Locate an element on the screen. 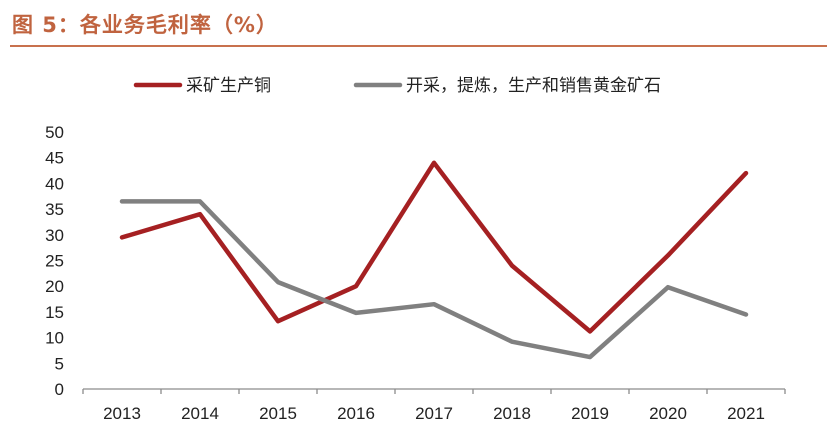 This screenshot has height=423, width=831. x-tick-label: 2021 is located at coordinates (746, 413).